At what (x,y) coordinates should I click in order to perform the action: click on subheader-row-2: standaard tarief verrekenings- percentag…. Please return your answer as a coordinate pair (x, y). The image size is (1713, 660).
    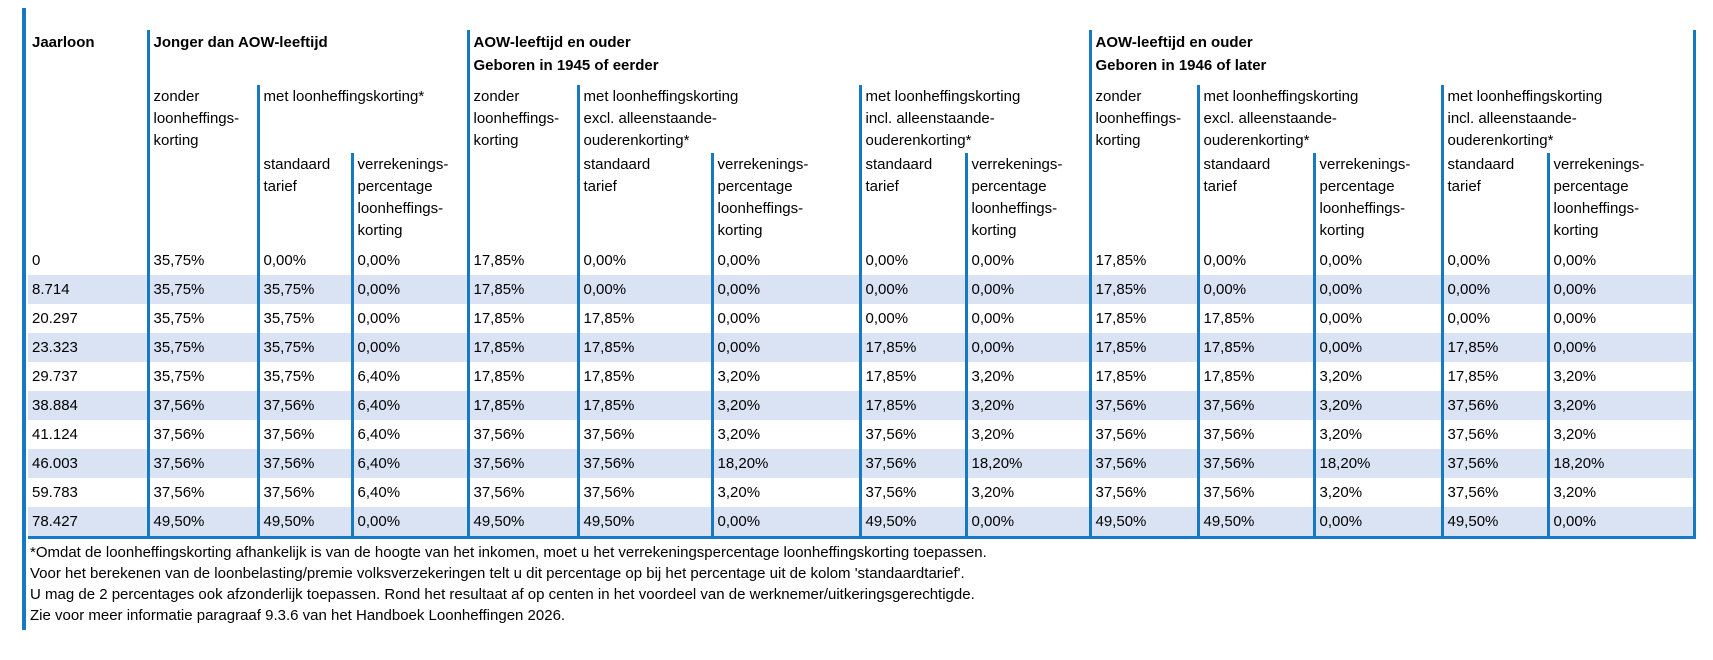
    Looking at the image, I should click on (862, 199).